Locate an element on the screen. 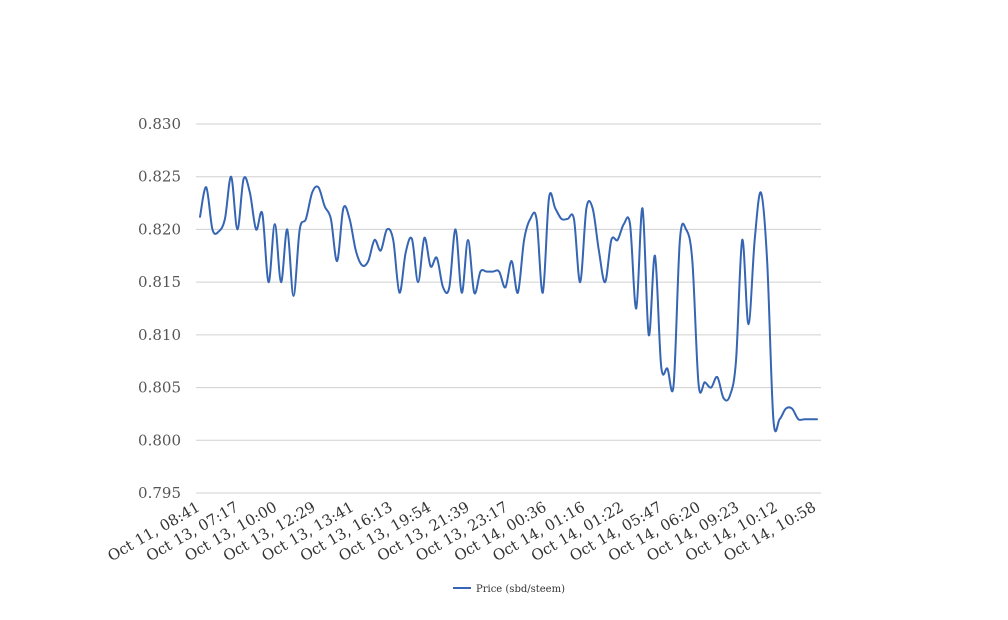 The width and height of the screenshot is (1008, 620). y-tick-label: 0.810 is located at coordinates (159, 335).